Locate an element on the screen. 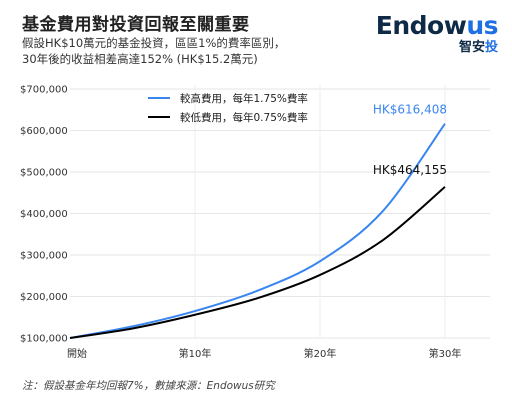  legend-label: 較高費用，每年1.75%費率 is located at coordinates (244, 98).